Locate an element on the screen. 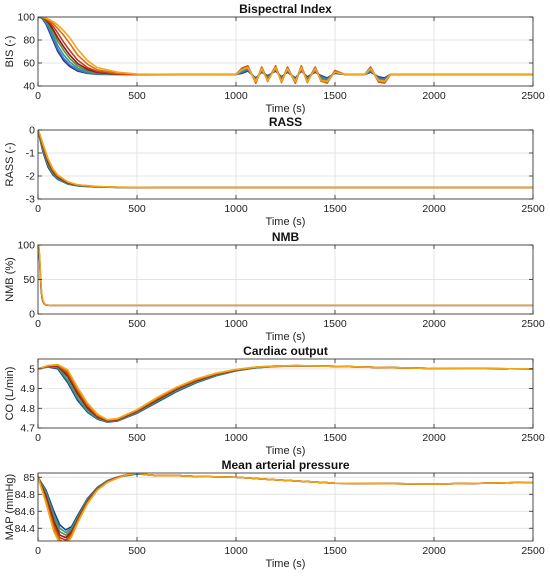 This screenshot has height=576, width=550. bispectral-index-xtick-label: 2500 is located at coordinates (533, 96).